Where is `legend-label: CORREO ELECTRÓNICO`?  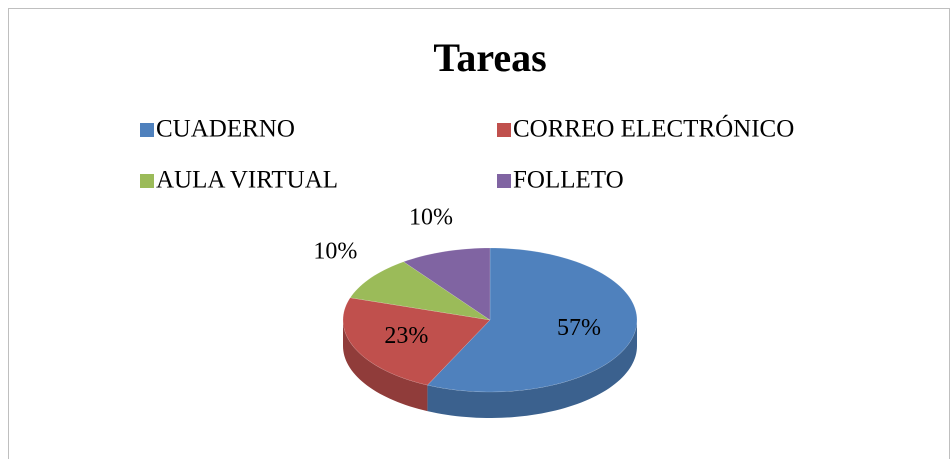
legend-label: CORREO ELECTRÓNICO is located at coordinates (653, 129).